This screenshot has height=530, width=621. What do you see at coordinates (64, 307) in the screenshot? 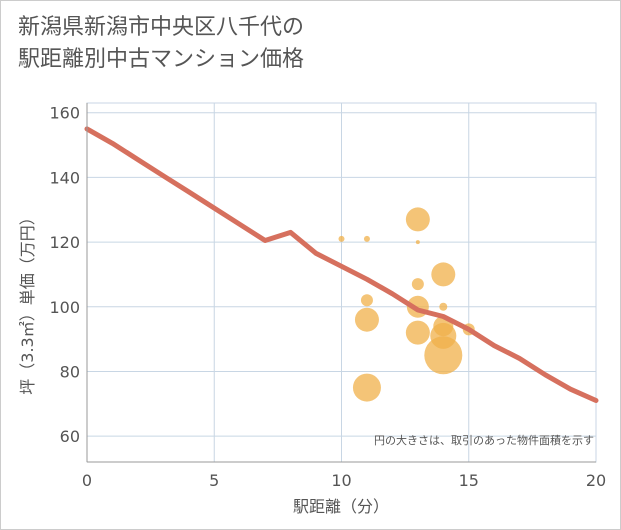
I see `y-tick-label: 100` at bounding box center [64, 307].